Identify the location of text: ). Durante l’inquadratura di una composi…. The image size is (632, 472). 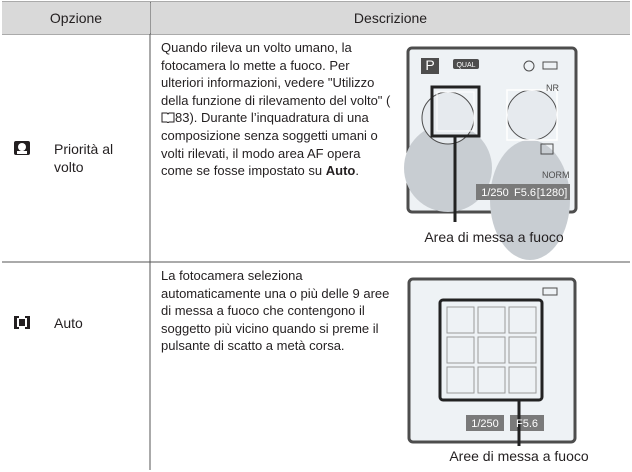
(269, 144).